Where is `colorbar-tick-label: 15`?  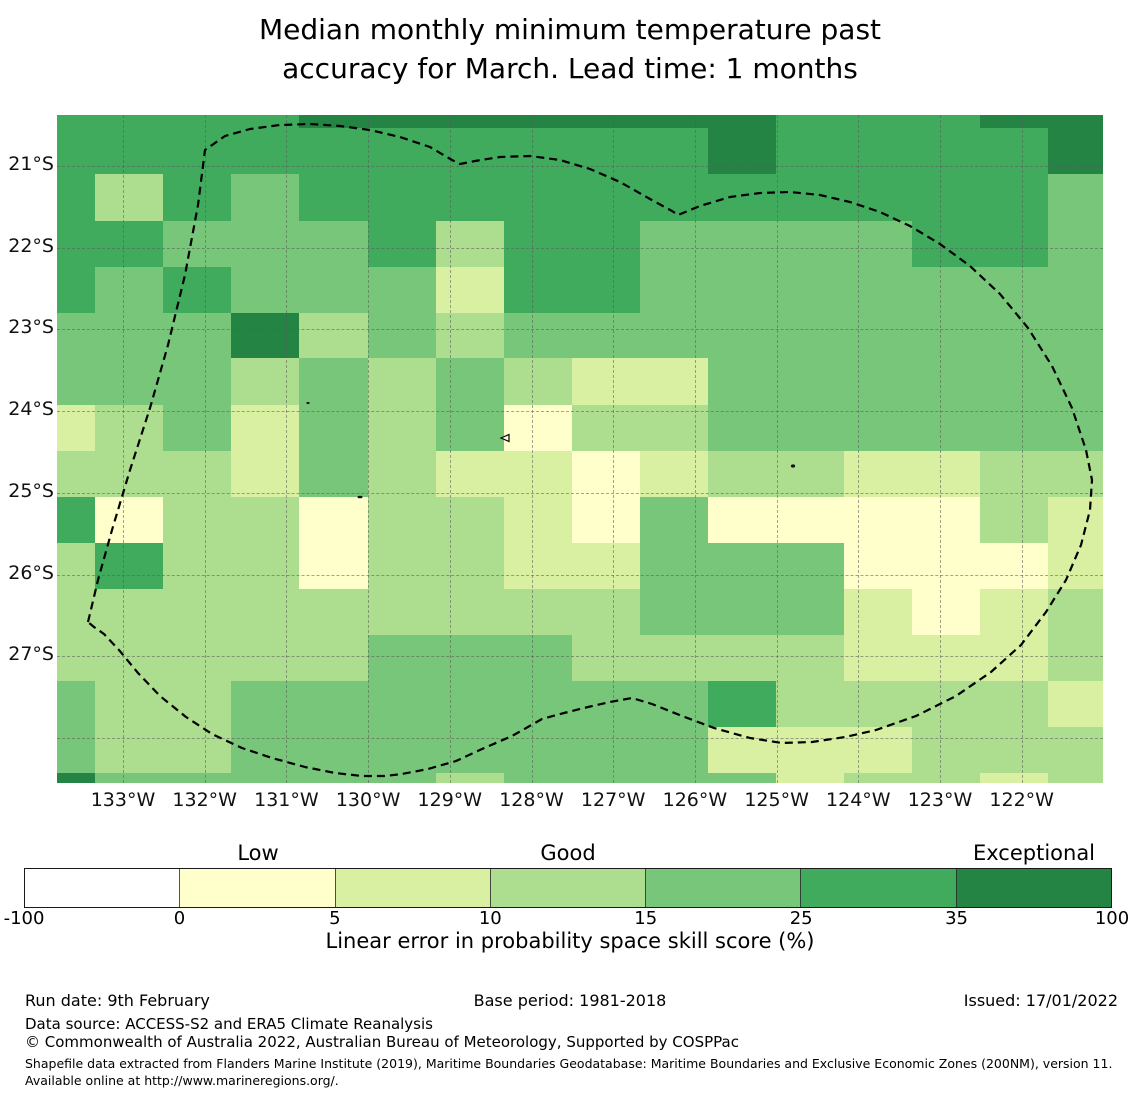 colorbar-tick-label: 15 is located at coordinates (646, 918).